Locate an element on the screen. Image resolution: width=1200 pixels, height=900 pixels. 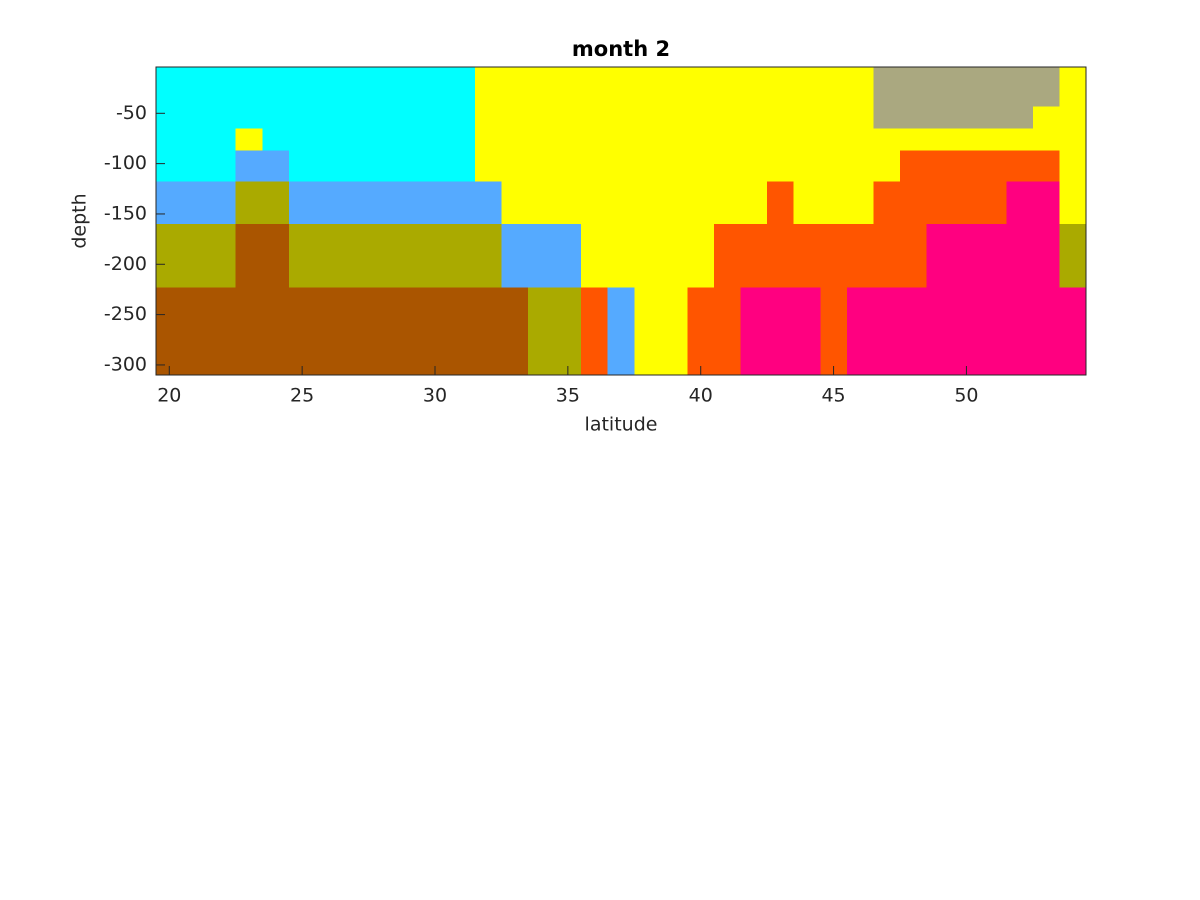
y-tick-label: -50 is located at coordinates (131, 113).